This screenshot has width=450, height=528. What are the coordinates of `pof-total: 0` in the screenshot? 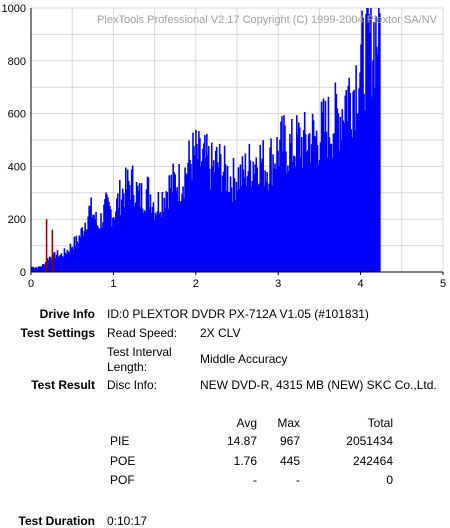 It's located at (389, 480).